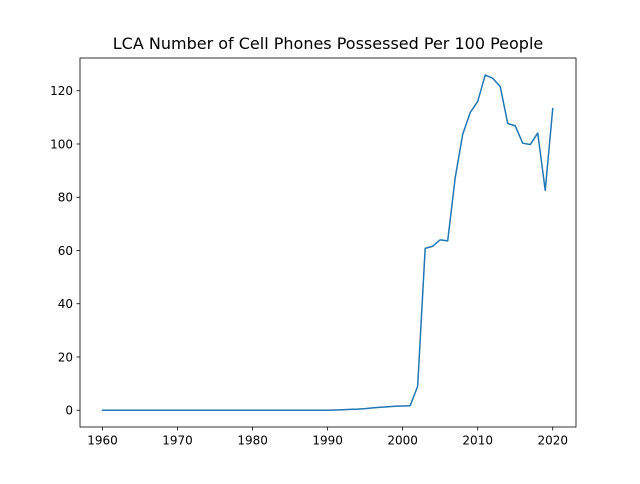 Image resolution: width=640 pixels, height=484 pixels. Describe the element at coordinates (65, 304) in the screenshot. I see `y-tick-label: 40` at that location.